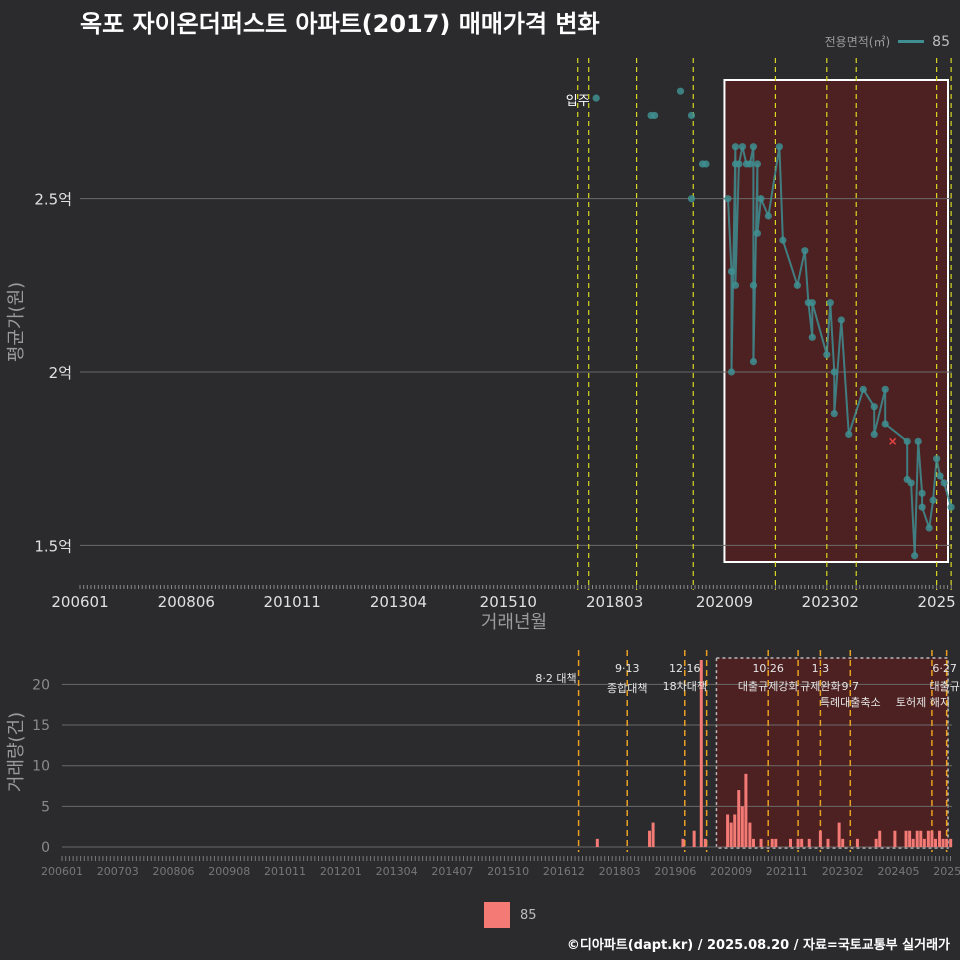  Describe the element at coordinates (341, 871) in the screenshot. I see `x-tick-label-bottom: 201201` at that location.